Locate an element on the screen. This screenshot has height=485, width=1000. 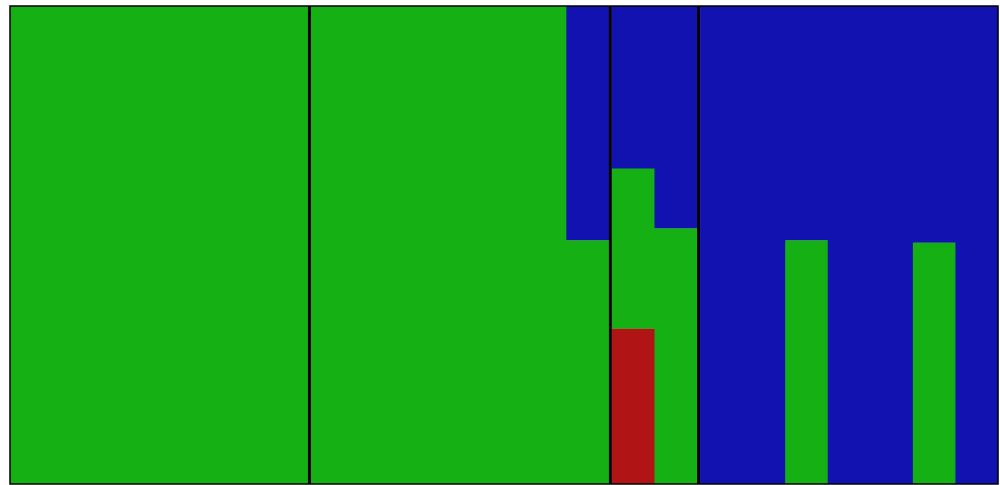
bar-segment-g3-b2-blue is located at coordinates (807, 123).